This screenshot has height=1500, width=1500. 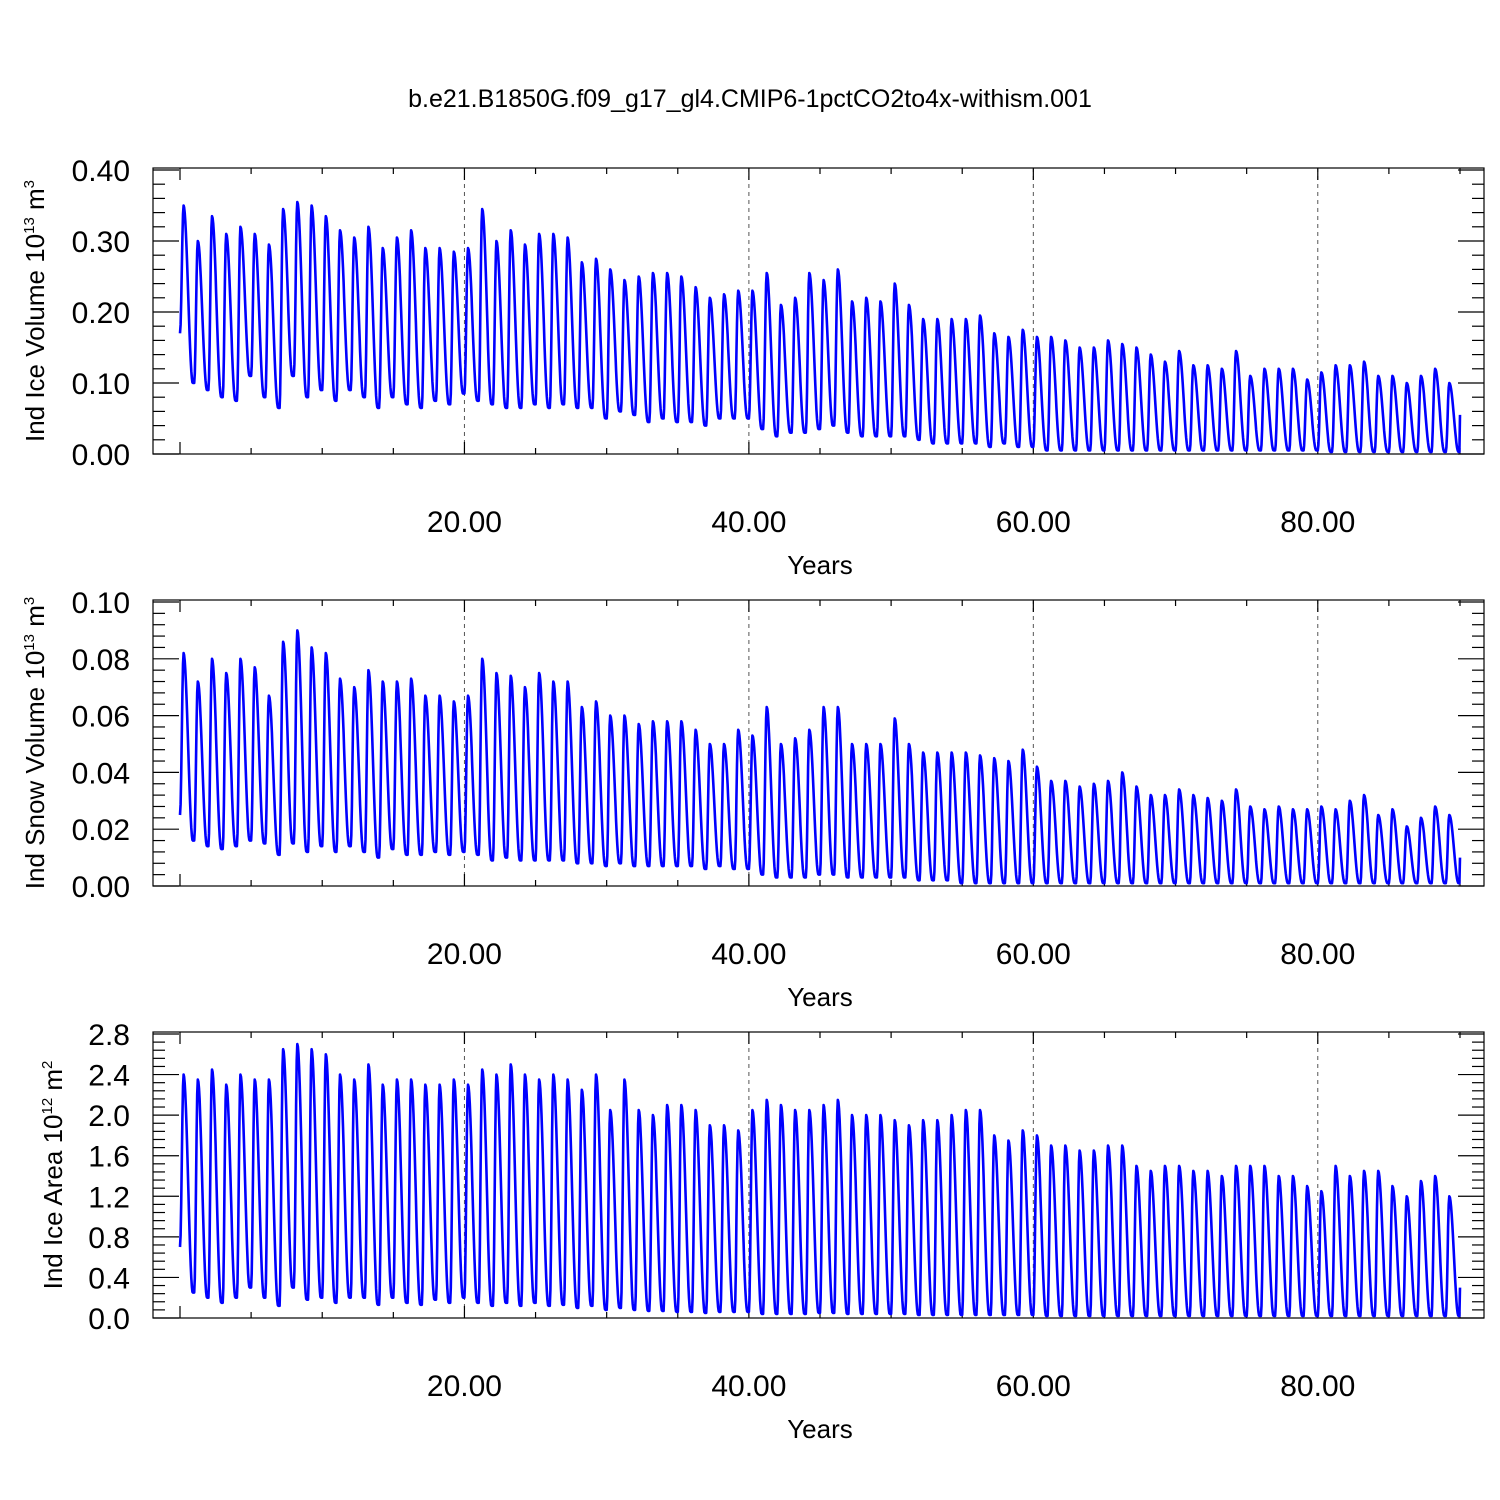 What do you see at coordinates (109, 1319) in the screenshot?
I see `y-tick-label: 0.0` at bounding box center [109, 1319].